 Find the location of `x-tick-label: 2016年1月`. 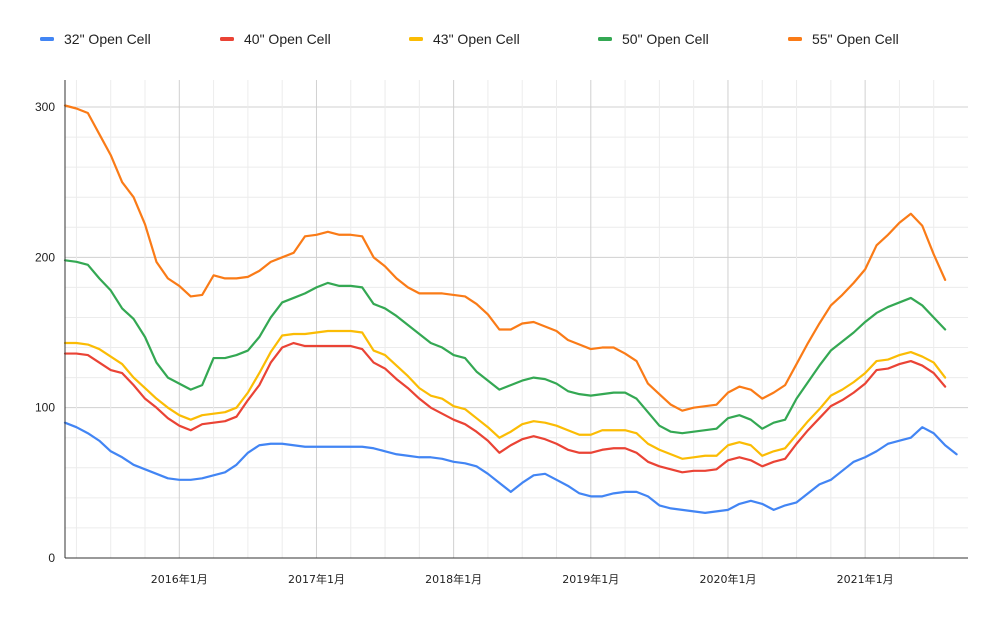

x-tick-label: 2016年1月 is located at coordinates (179, 579).